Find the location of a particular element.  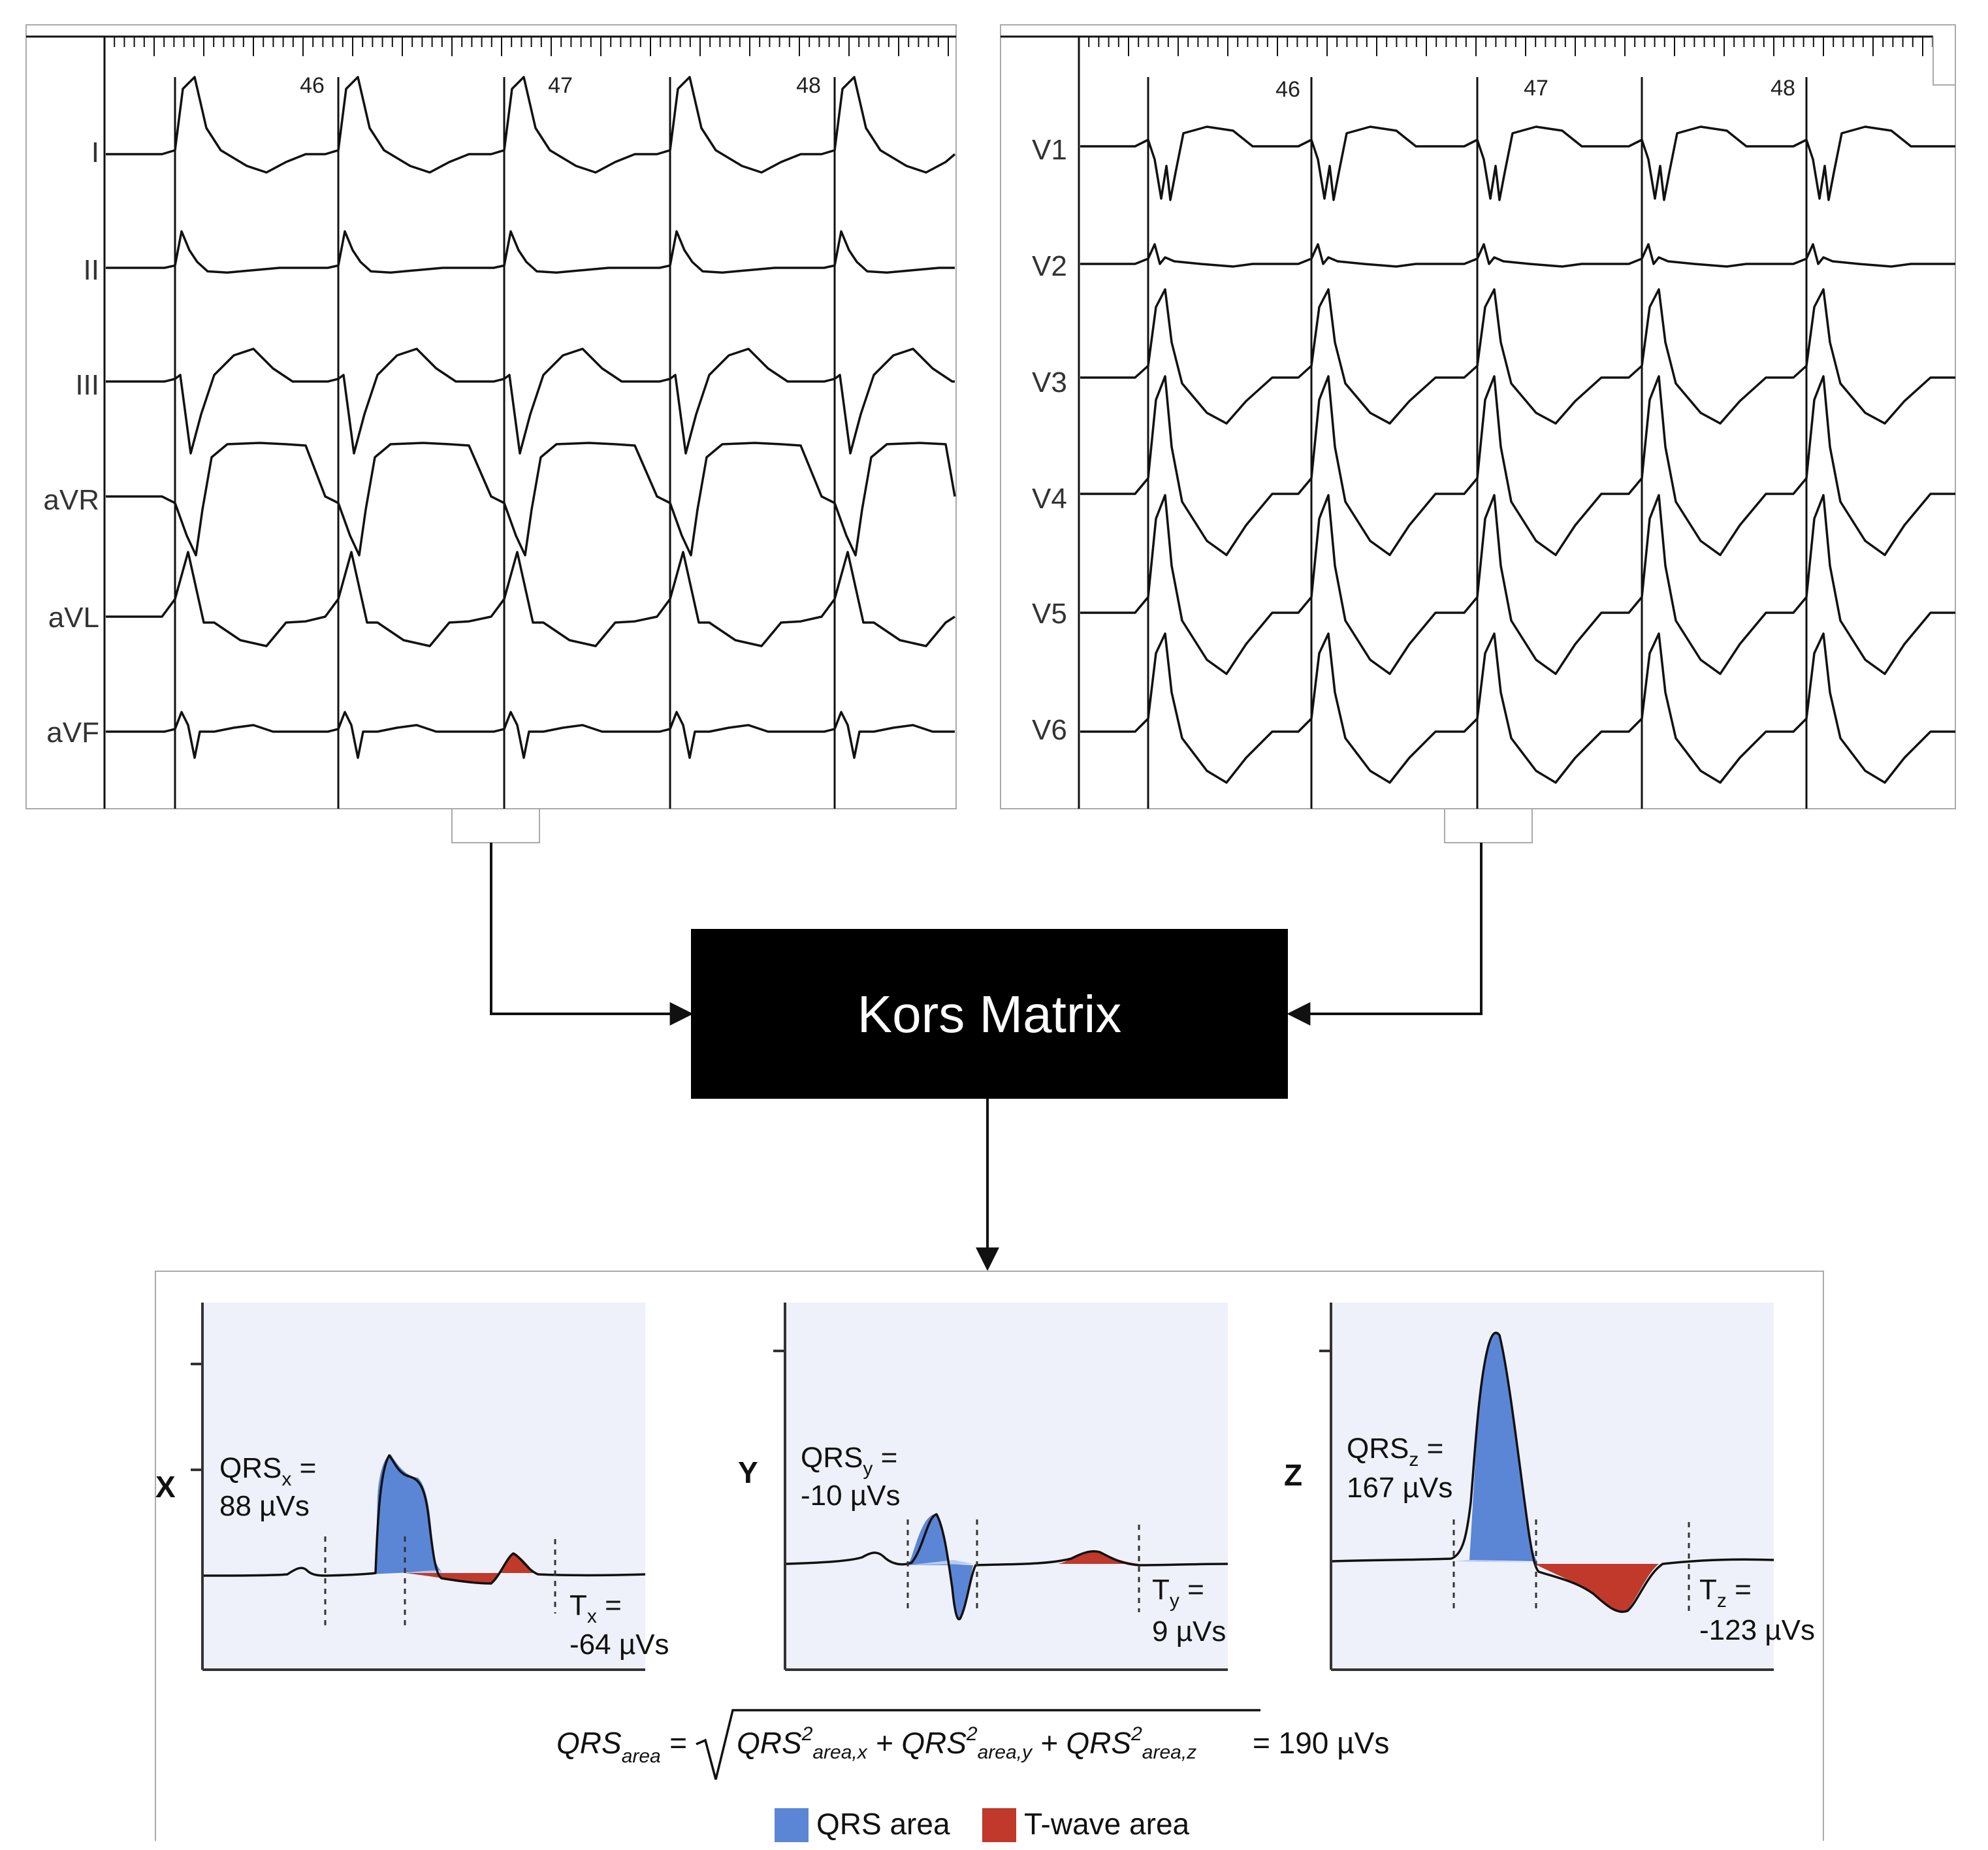

ecg-precordial-time-tick: 48 is located at coordinates (1783, 88).